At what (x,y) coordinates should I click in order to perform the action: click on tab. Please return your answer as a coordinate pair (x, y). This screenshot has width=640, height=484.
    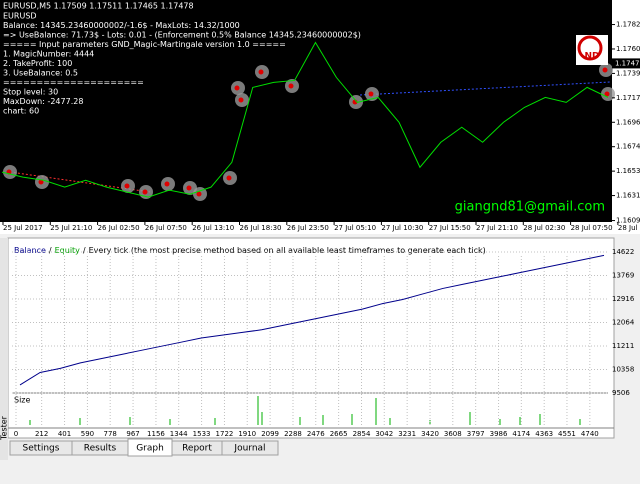
    Looking at the image, I should click on (250, 448).